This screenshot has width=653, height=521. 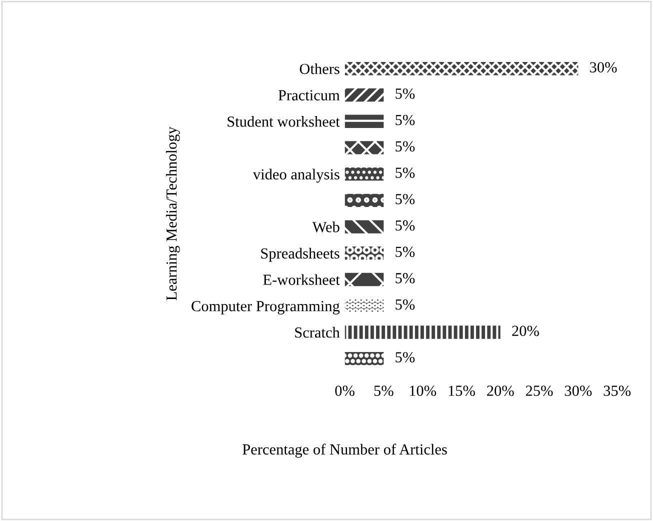 I want to click on x-tick-label: 25%, so click(x=539, y=391).